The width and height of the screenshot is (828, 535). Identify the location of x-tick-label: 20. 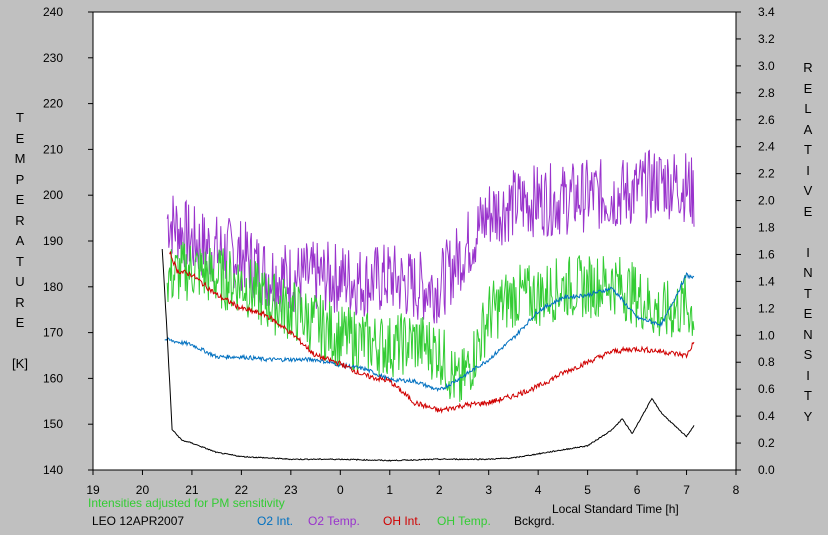
(143, 490).